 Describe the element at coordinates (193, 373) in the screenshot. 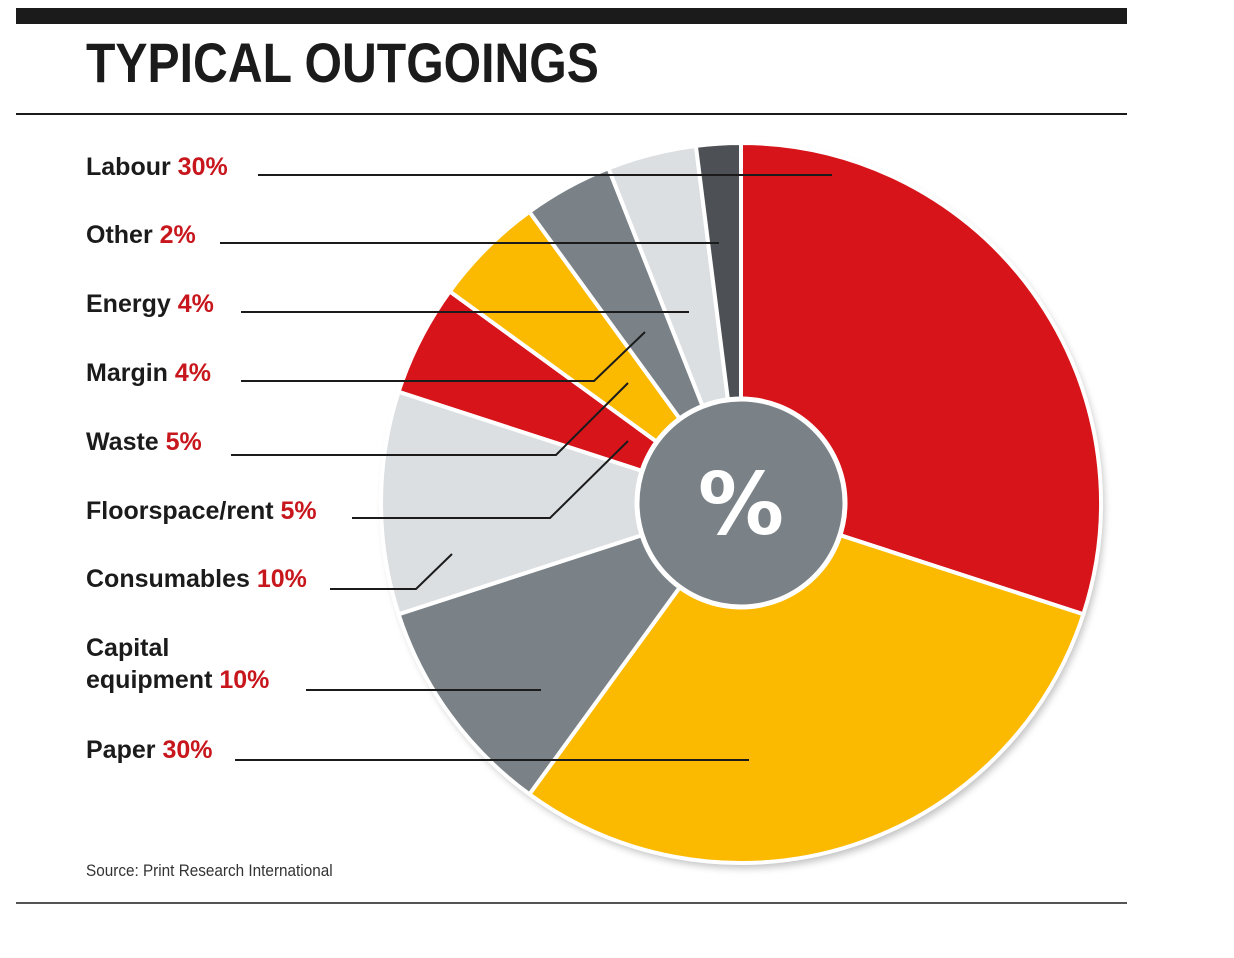

I see `label-pct-margin: 4%` at that location.